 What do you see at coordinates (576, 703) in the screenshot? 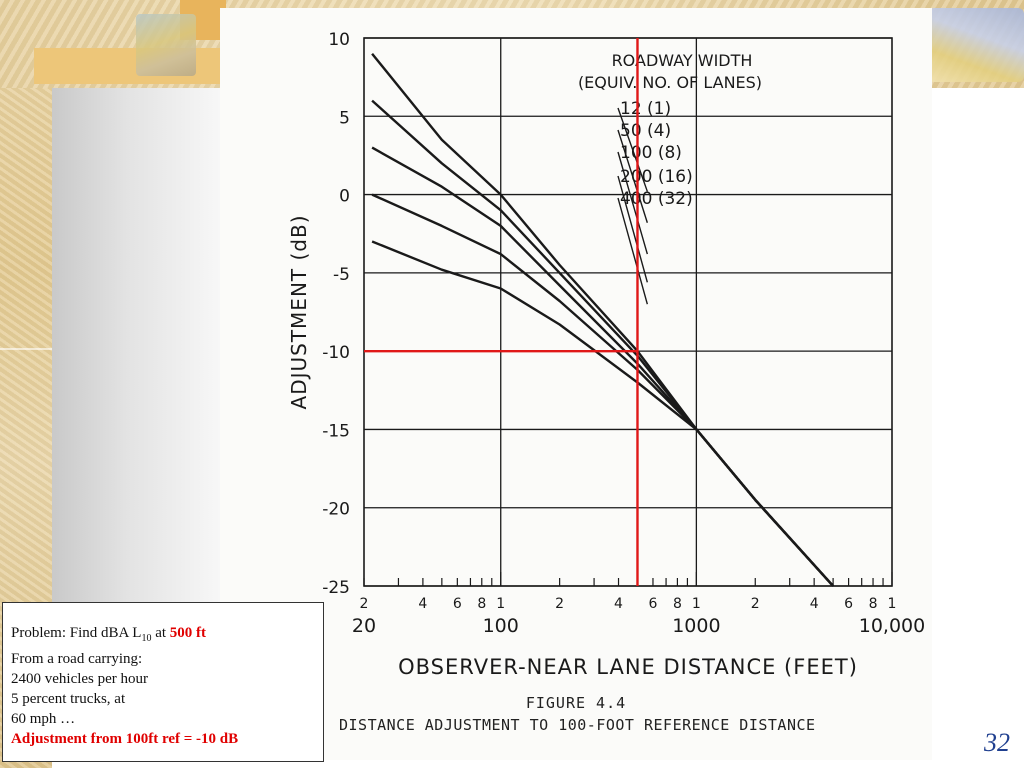
I see `figure-caption-title: FIGURE 4.4` at bounding box center [576, 703].